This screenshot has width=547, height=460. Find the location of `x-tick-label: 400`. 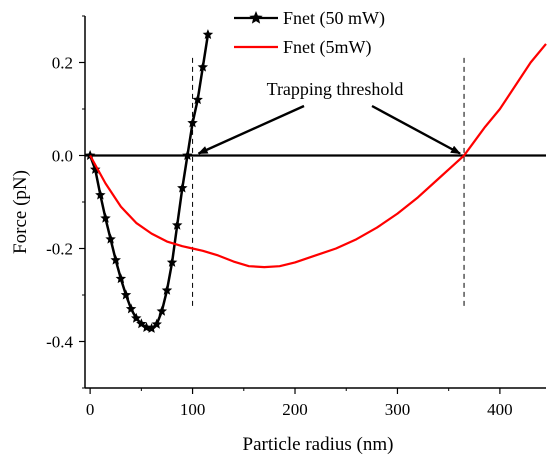

x-tick-label: 400 is located at coordinates (500, 409).